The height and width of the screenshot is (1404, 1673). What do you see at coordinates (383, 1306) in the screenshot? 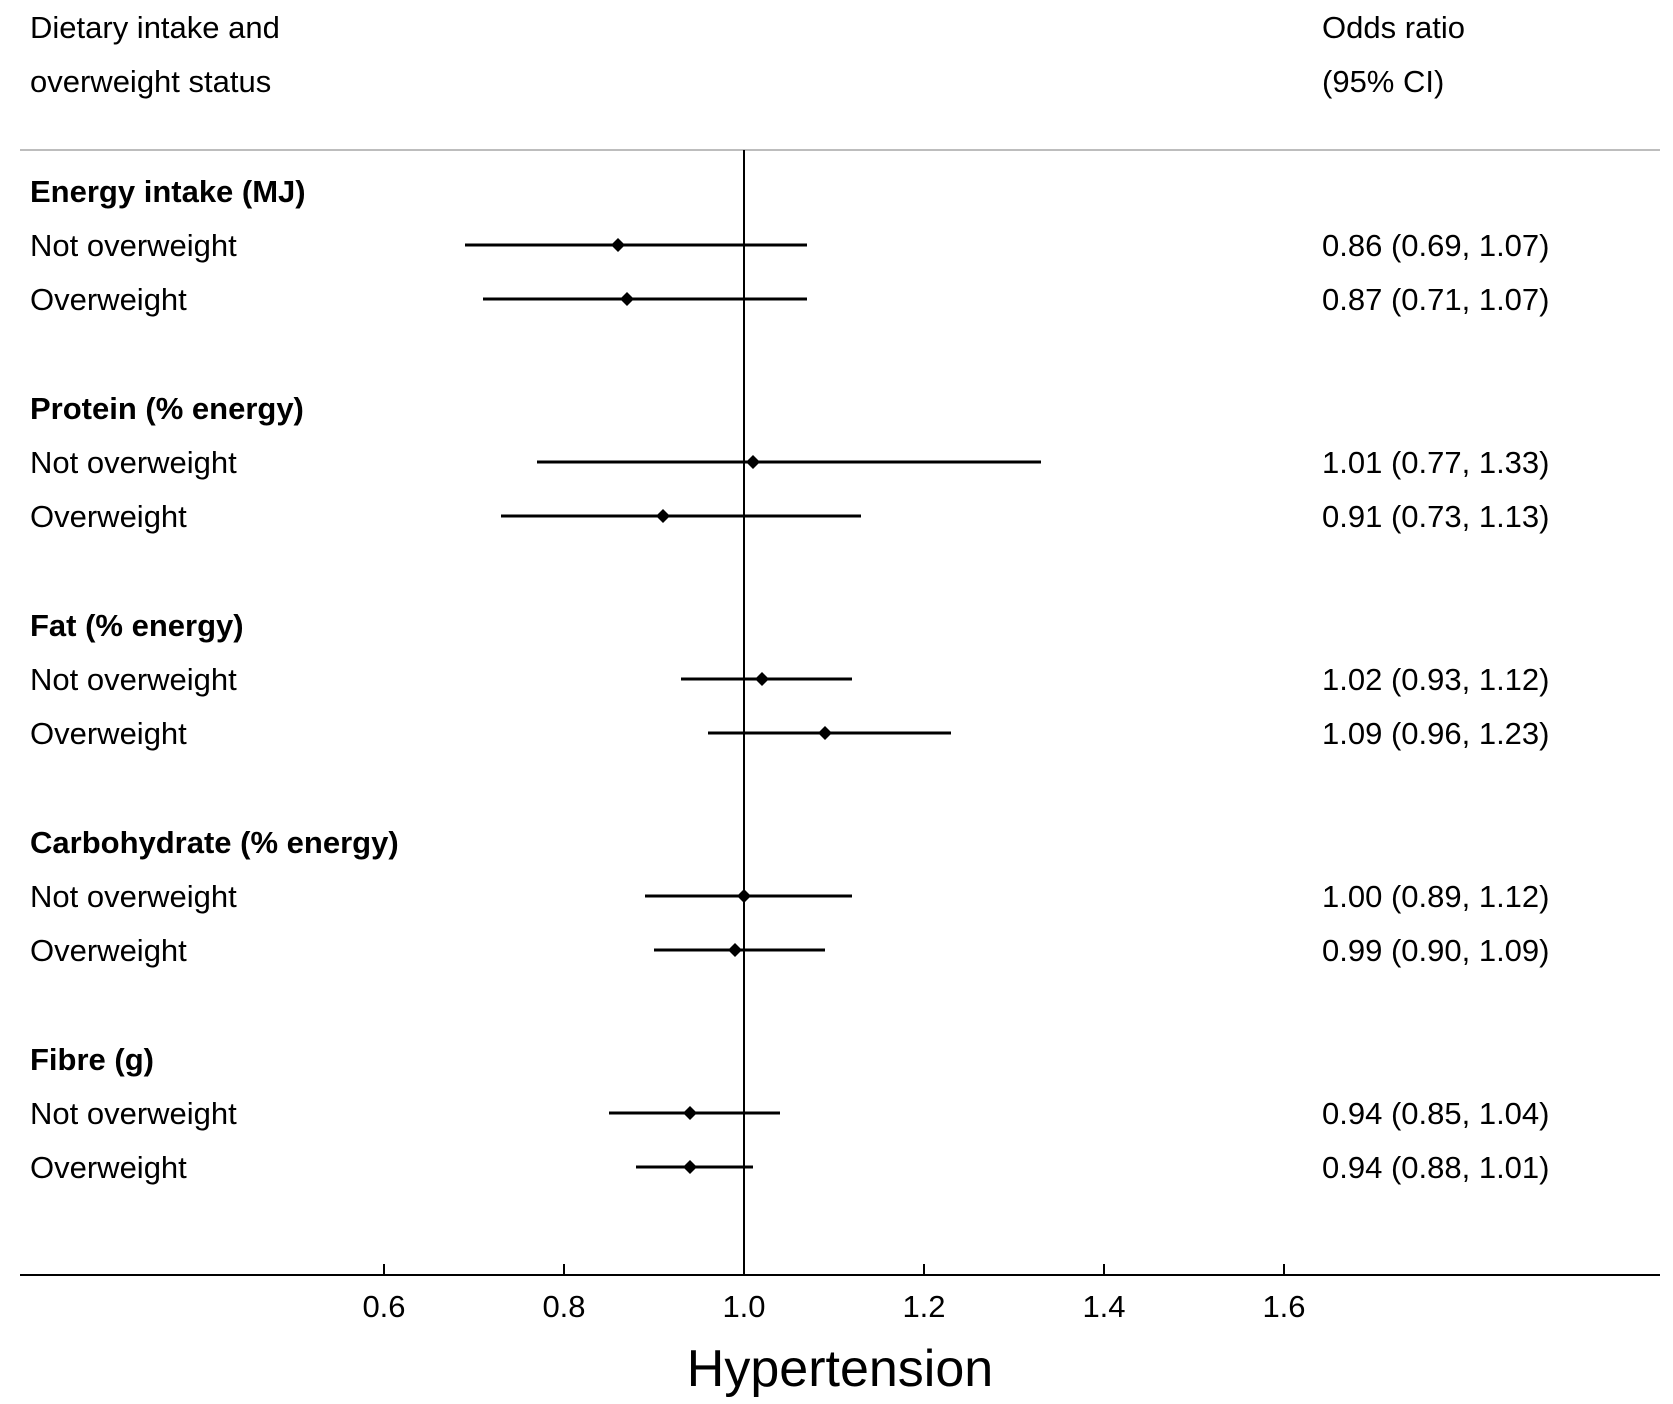
I see `x-tick-label: 0.6` at bounding box center [383, 1306].